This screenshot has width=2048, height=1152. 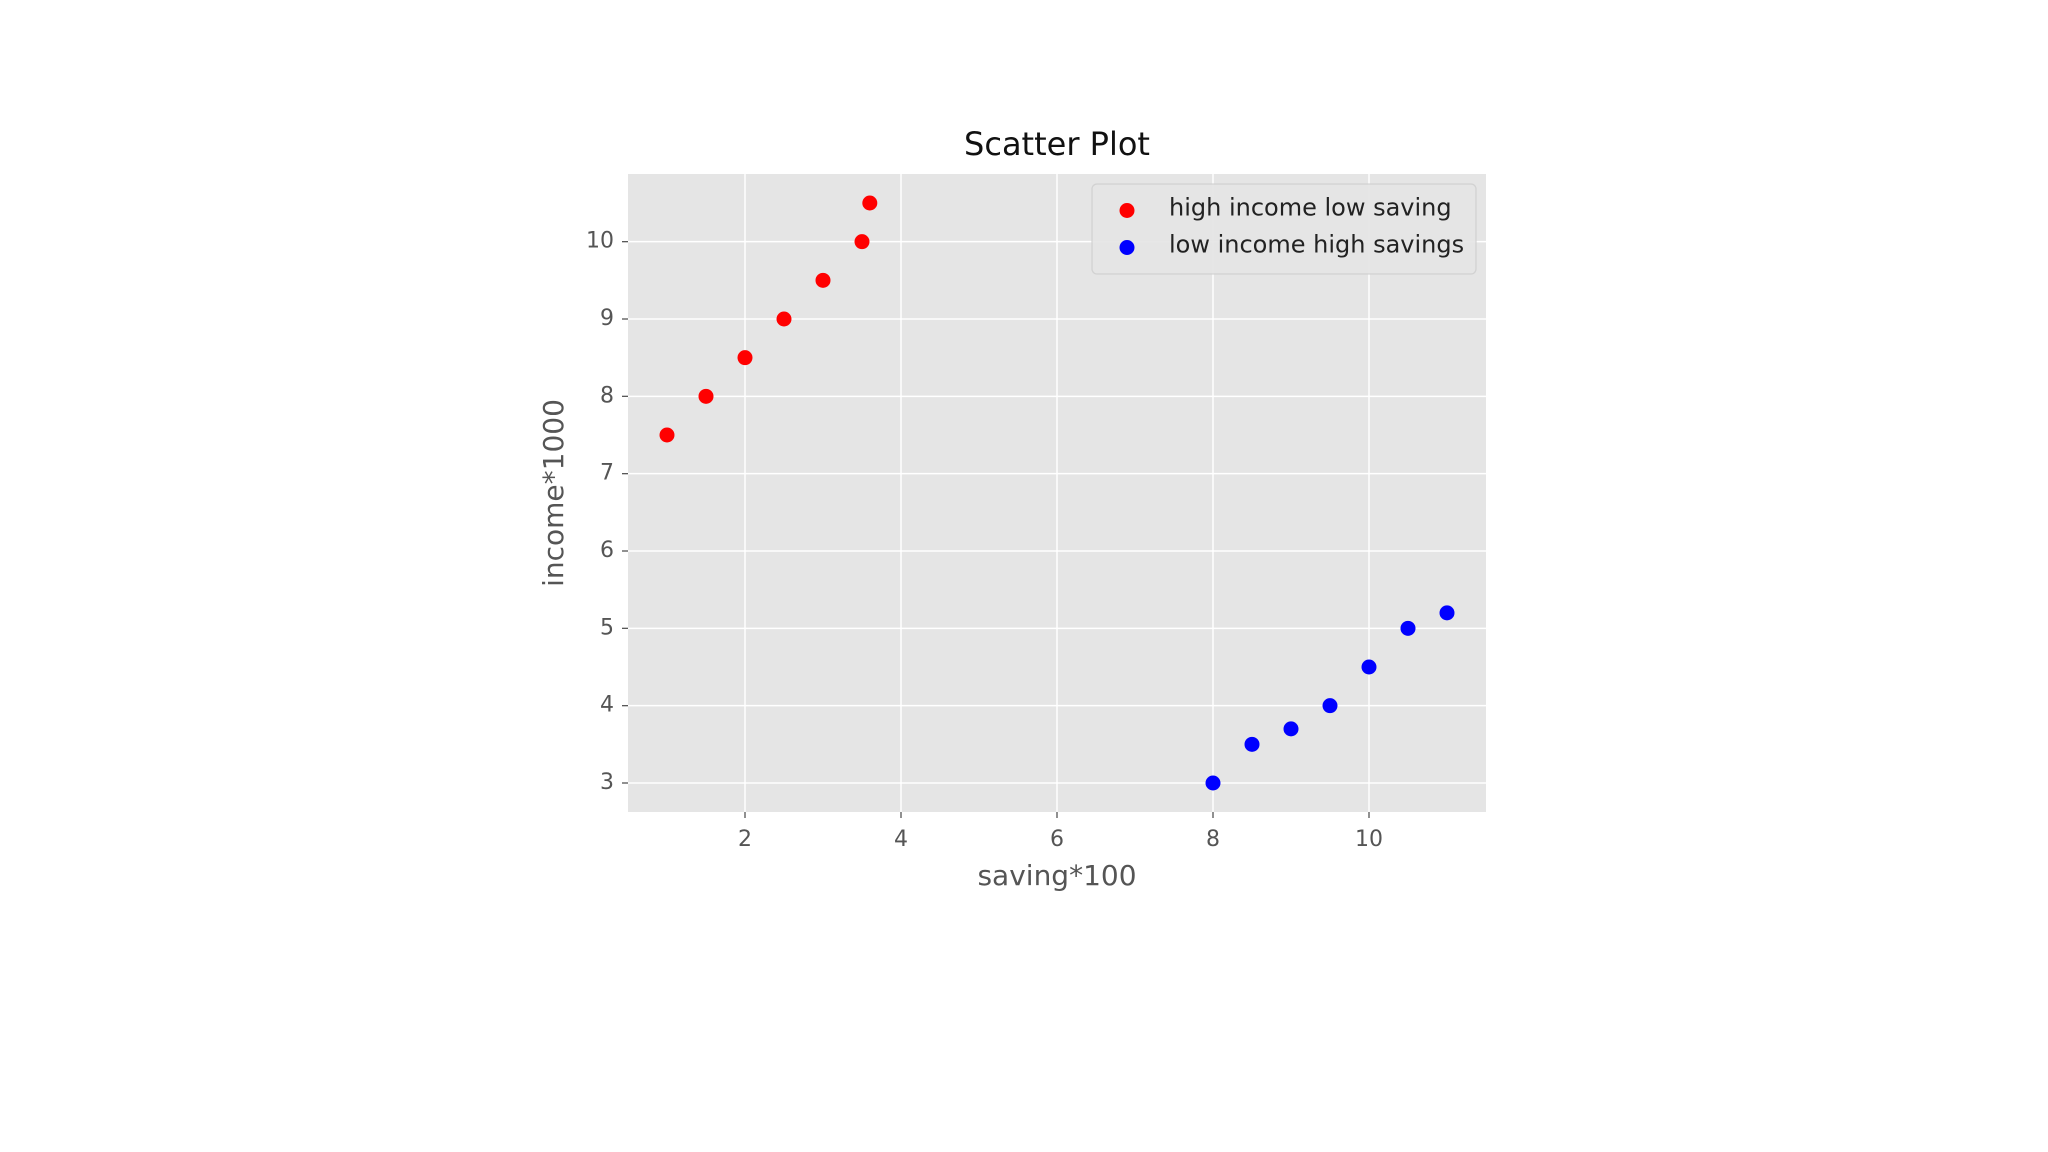 What do you see at coordinates (745, 839) in the screenshot?
I see `x-tick-label: 2` at bounding box center [745, 839].